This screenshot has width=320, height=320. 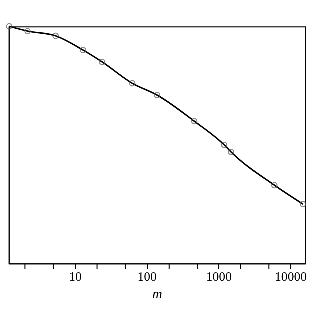 I want to click on x-tick-label: 10, so click(x=75, y=277).